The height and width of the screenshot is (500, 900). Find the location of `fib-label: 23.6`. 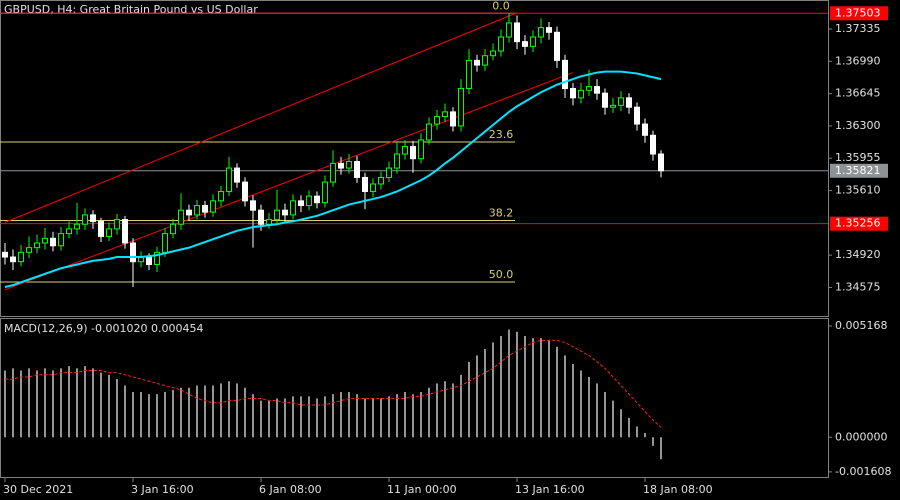

fib-label: 23.6 is located at coordinates (501, 134).